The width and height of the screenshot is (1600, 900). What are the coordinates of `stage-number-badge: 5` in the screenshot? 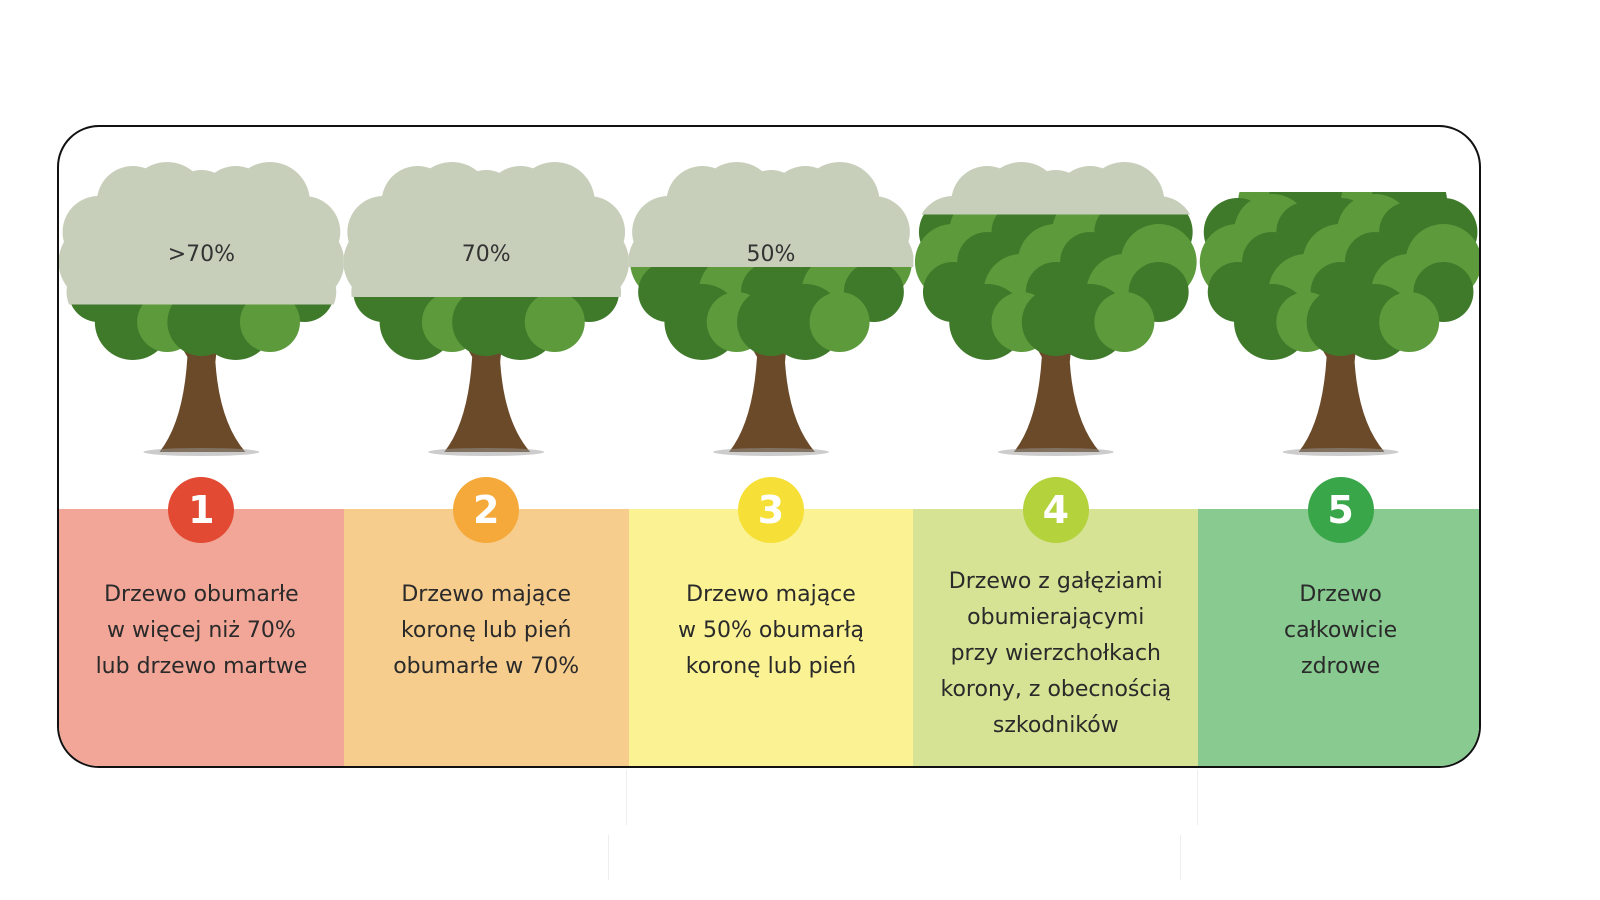 It's located at (1340, 510).